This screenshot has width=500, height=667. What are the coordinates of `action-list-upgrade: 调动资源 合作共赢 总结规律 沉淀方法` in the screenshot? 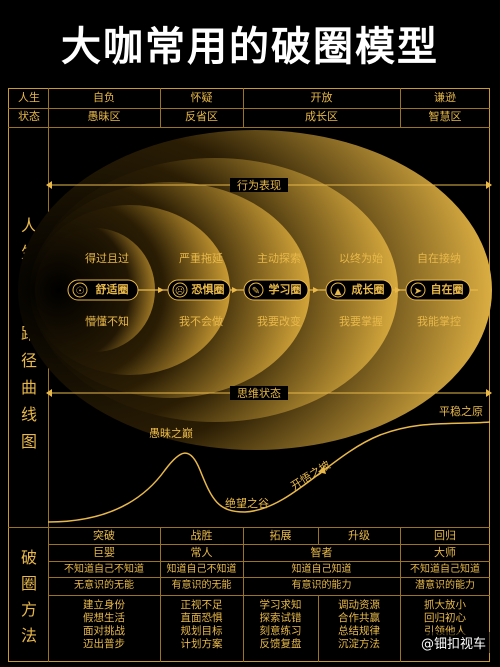 It's located at (359, 624).